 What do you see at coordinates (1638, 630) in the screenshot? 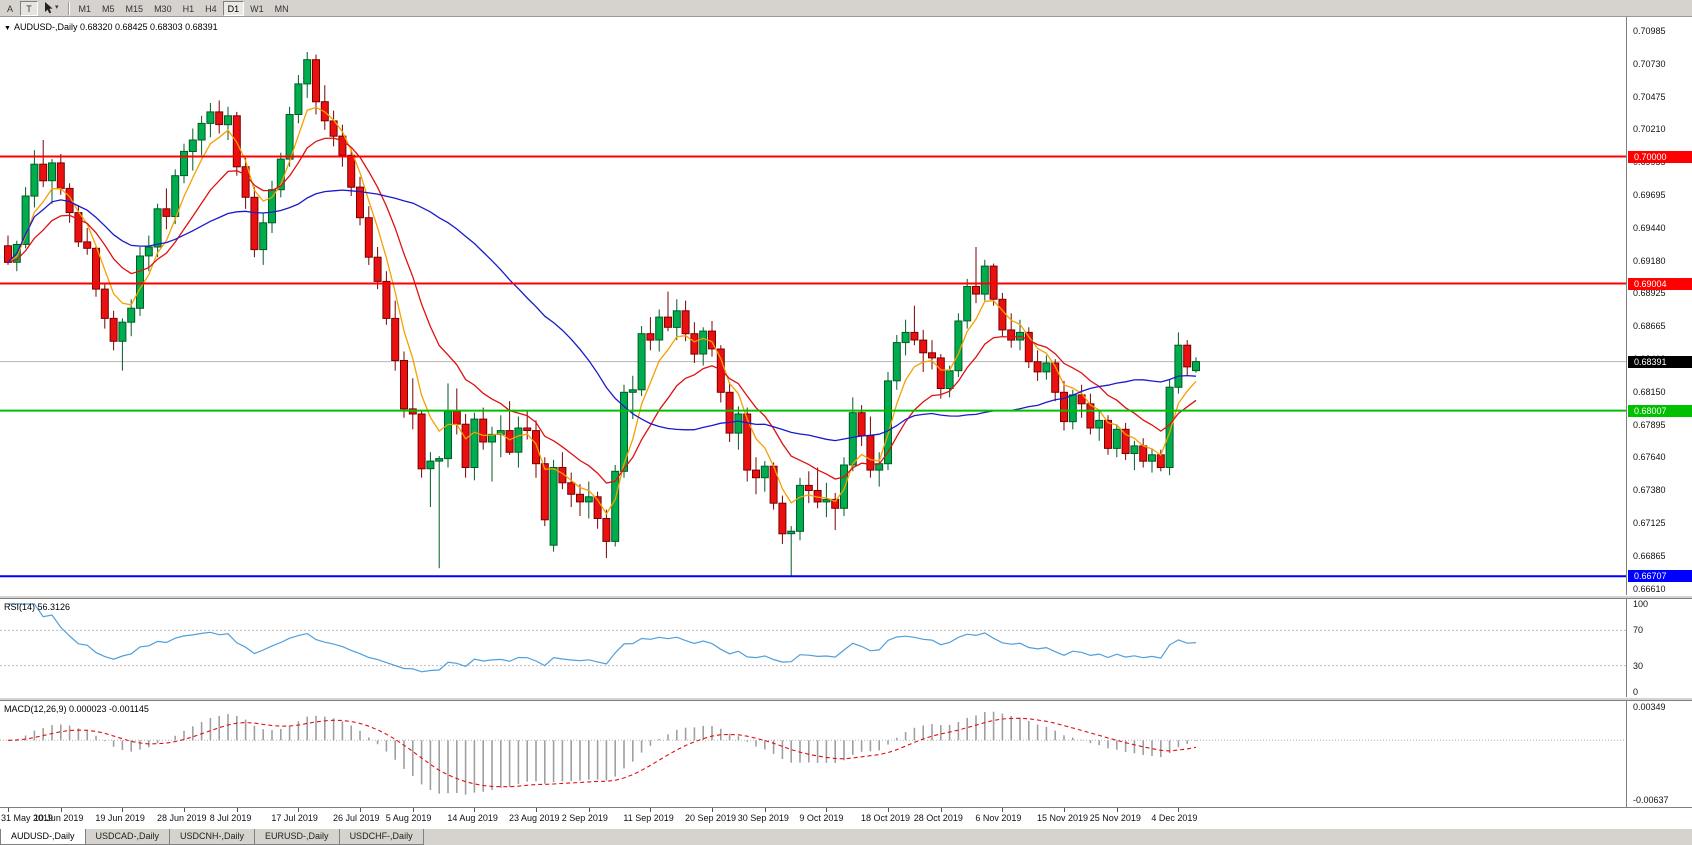
I see `rsi-axis-label: 70` at bounding box center [1638, 630].